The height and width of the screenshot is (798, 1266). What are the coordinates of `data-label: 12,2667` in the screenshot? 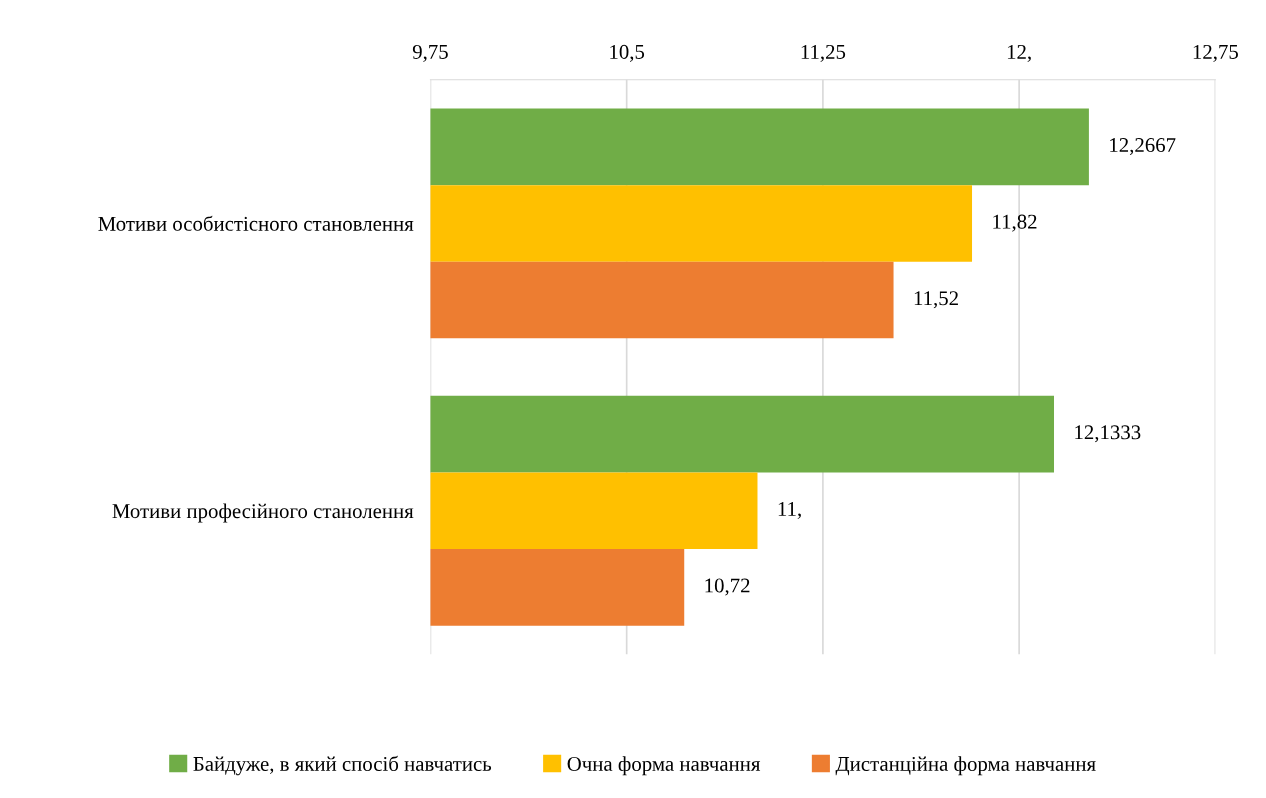 It's located at (1143, 147).